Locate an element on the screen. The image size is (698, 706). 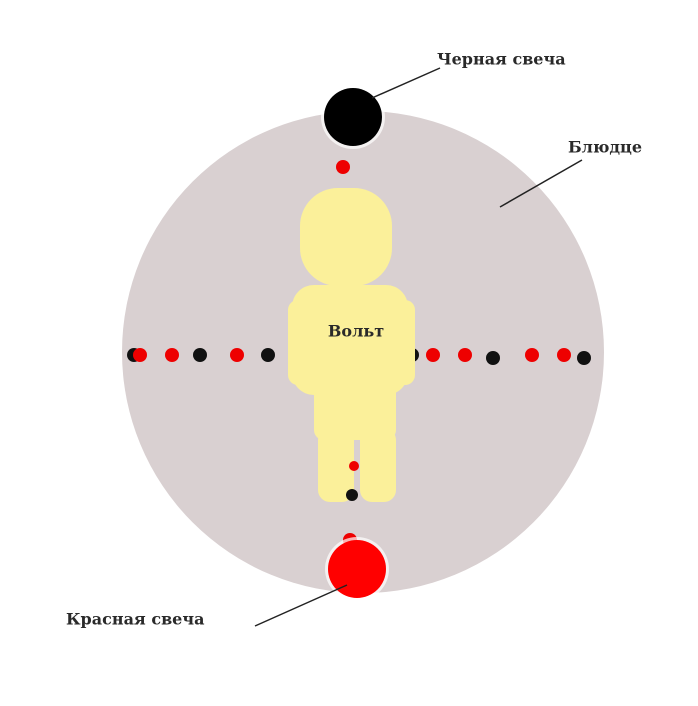
horizontal-dots is located at coordinates (359, 356).